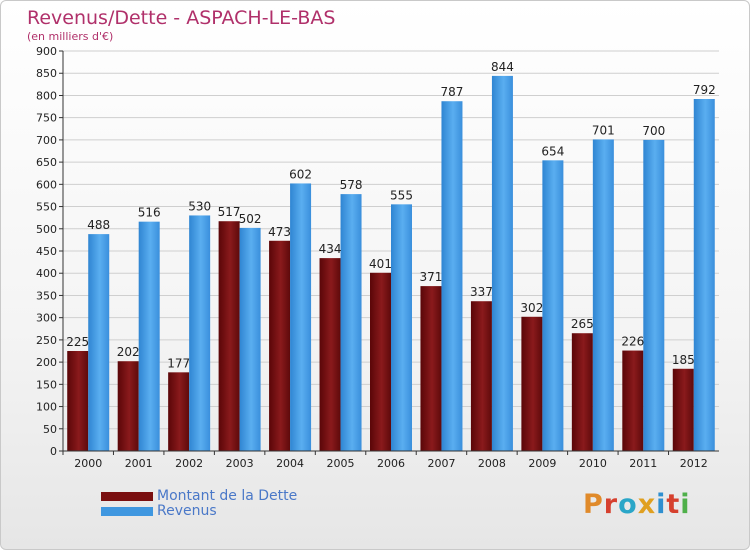 The image size is (750, 550). I want to click on y-tick-label: 200, so click(46, 362).